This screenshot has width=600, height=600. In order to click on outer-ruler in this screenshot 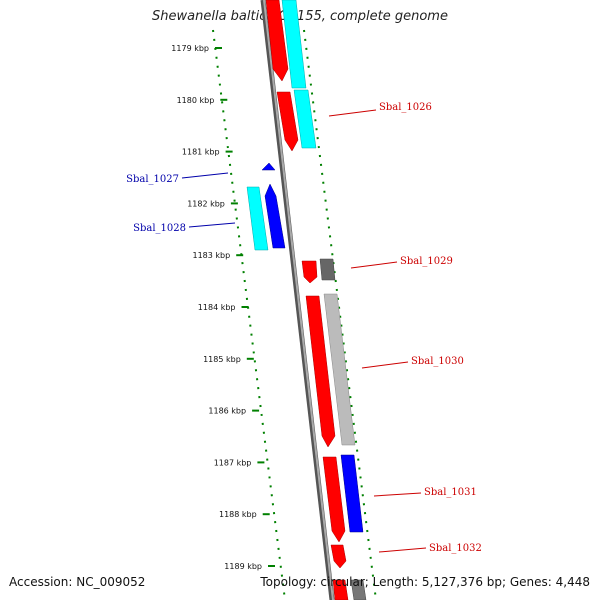, I will do `click(340, 314)`.